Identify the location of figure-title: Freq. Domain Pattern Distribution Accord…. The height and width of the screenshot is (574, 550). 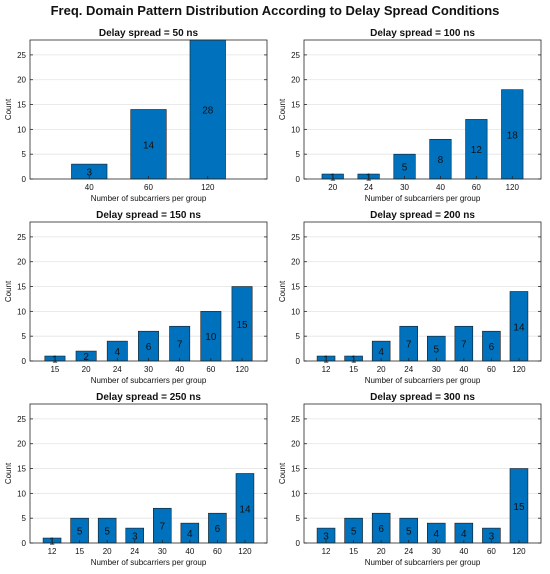
(275, 10).